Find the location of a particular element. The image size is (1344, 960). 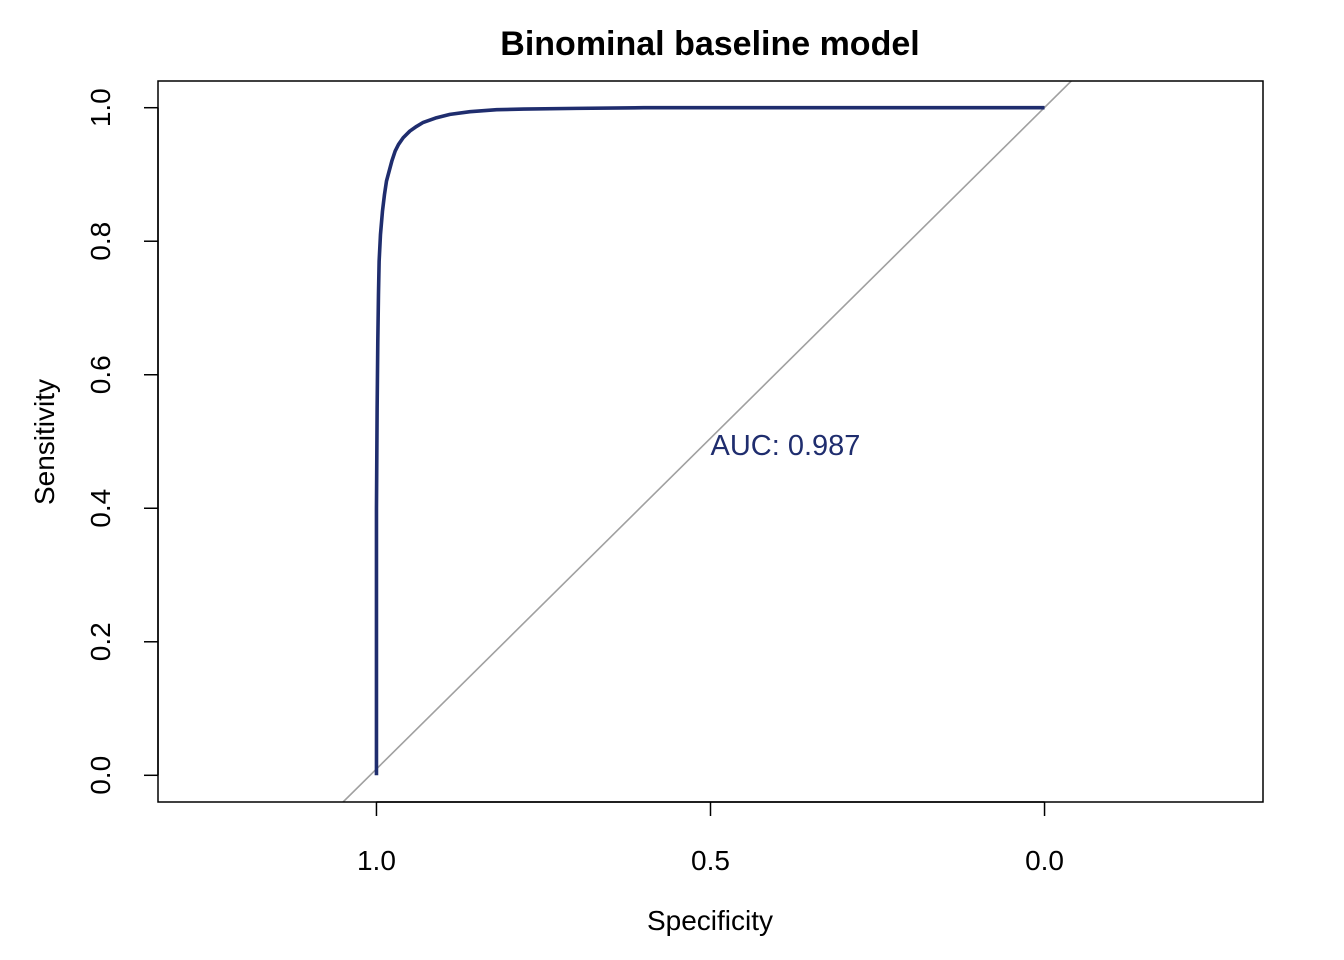

y-tick-label: 0.6 is located at coordinates (100, 374).